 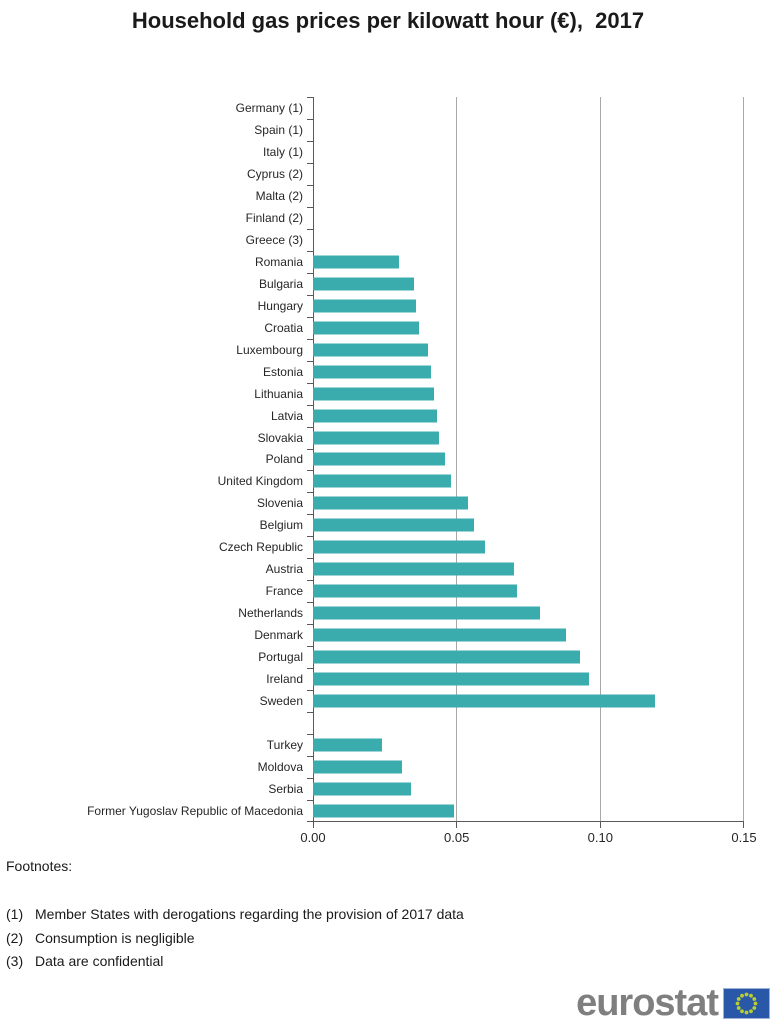 What do you see at coordinates (372, 196) in the screenshot?
I see `chart-row: Malta (2)` at bounding box center [372, 196].